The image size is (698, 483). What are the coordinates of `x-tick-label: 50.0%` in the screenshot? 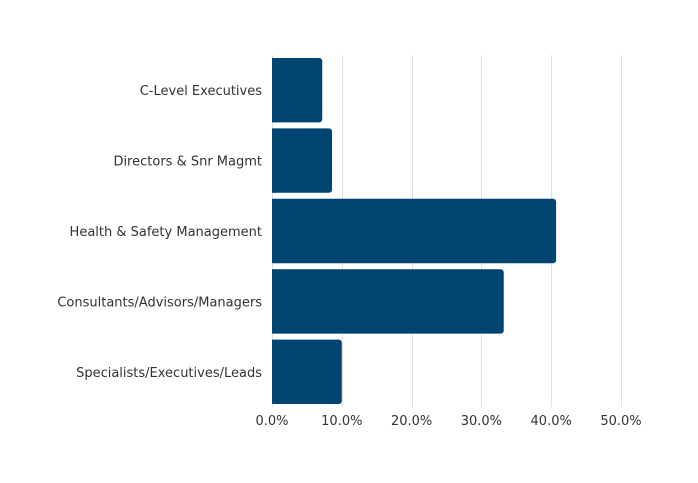 It's located at (620, 421).